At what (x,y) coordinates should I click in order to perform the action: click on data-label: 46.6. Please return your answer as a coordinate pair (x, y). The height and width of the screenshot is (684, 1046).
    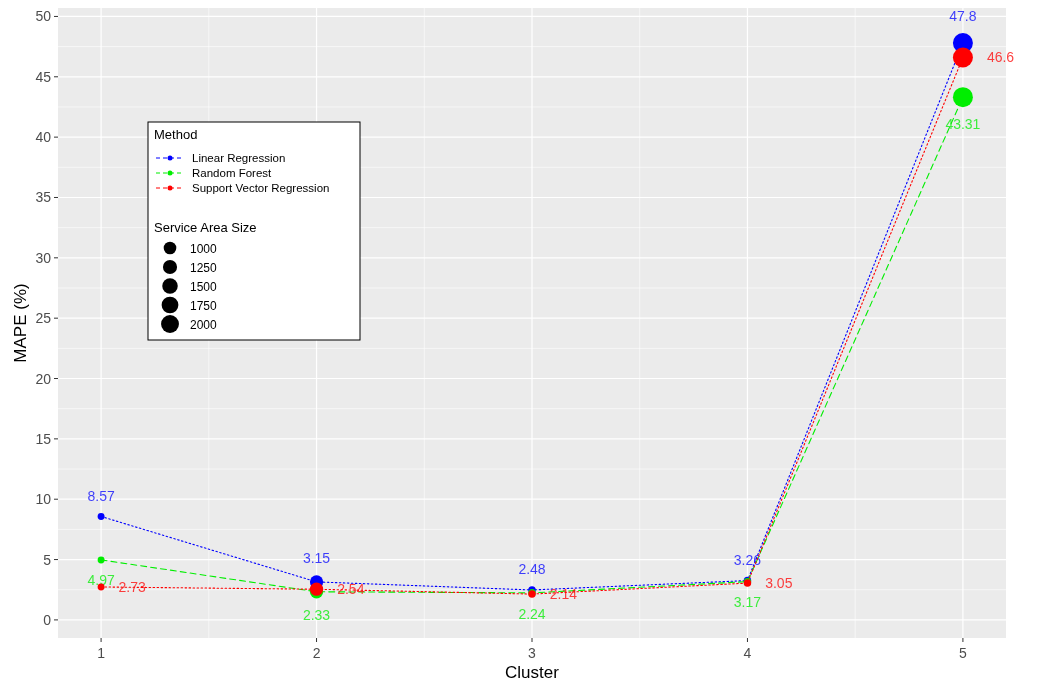
    Looking at the image, I should click on (1000, 57).